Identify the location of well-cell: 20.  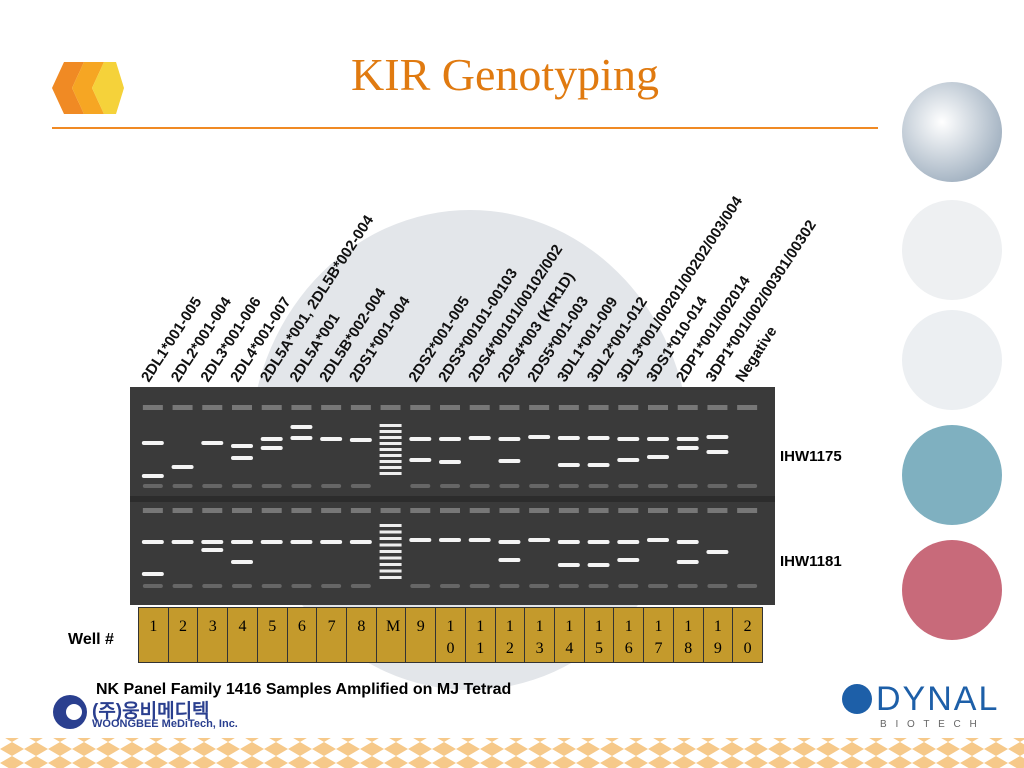
(747, 635).